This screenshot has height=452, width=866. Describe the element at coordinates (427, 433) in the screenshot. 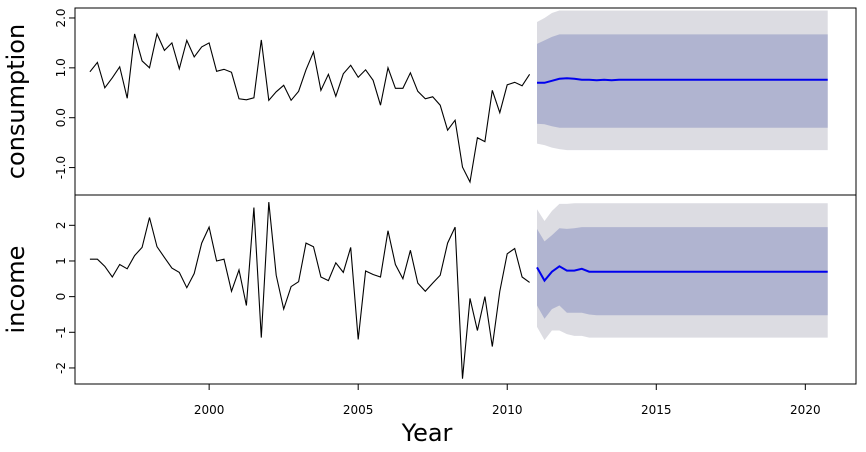

I see `x-axis-label: Year` at that location.